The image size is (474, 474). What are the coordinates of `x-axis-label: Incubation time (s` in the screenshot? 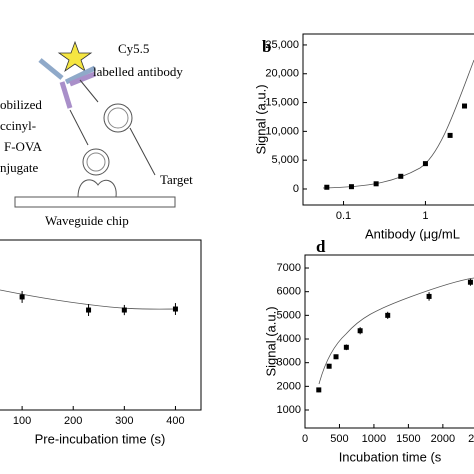 It's located at (390, 456).